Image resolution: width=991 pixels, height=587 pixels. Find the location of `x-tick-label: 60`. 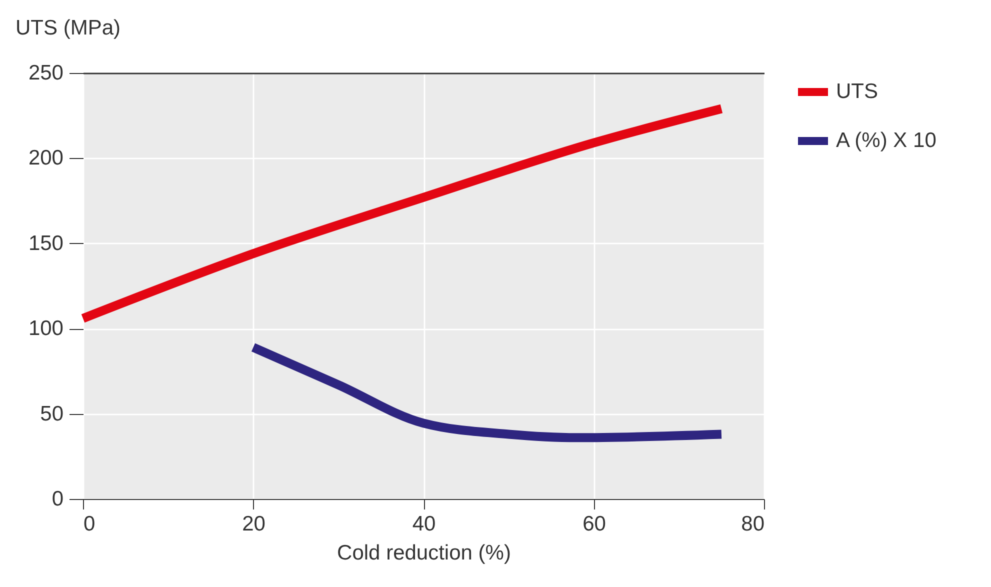

x-tick-label: 60 is located at coordinates (594, 524).